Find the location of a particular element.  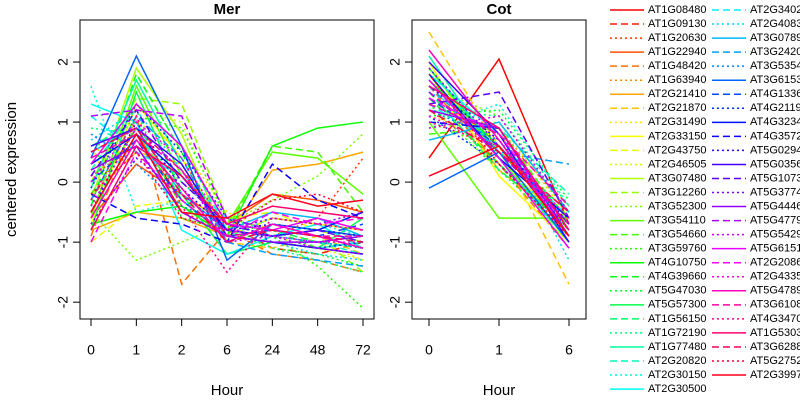

panel-title: Cot is located at coordinates (499, 9).